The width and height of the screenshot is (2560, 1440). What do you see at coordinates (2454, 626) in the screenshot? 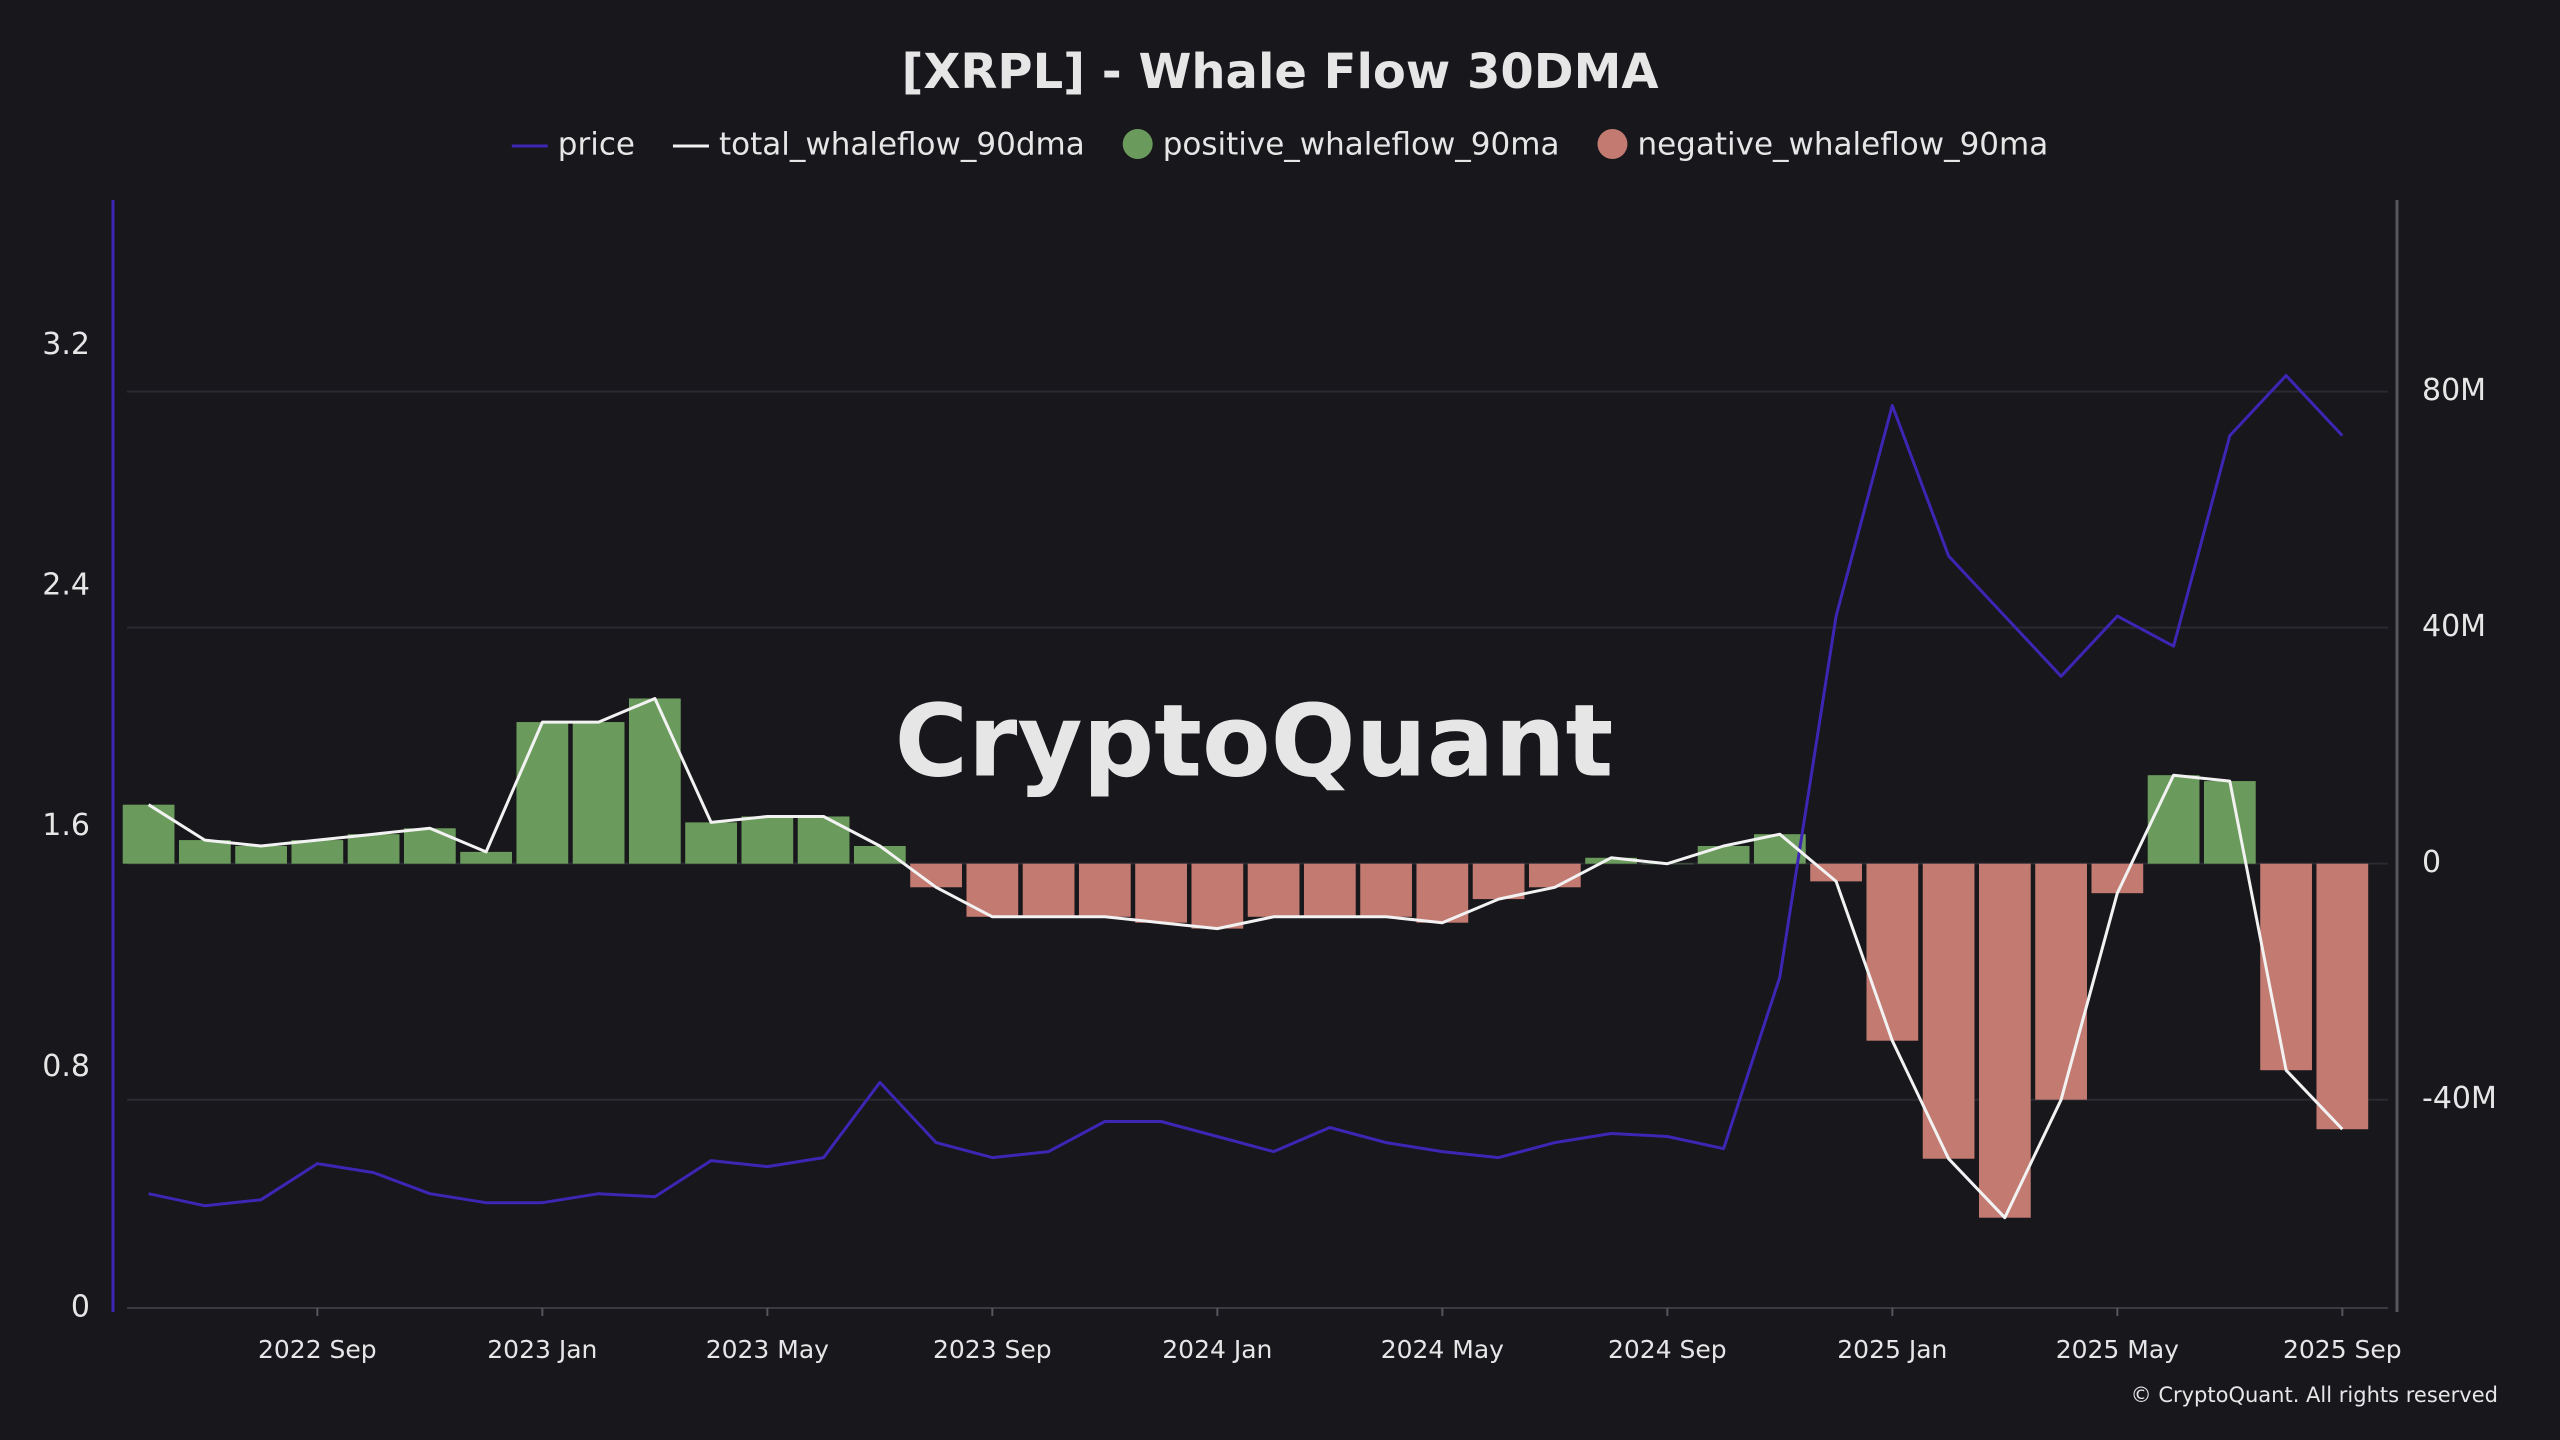
I see `y2-tick-label: 40M` at bounding box center [2454, 626].